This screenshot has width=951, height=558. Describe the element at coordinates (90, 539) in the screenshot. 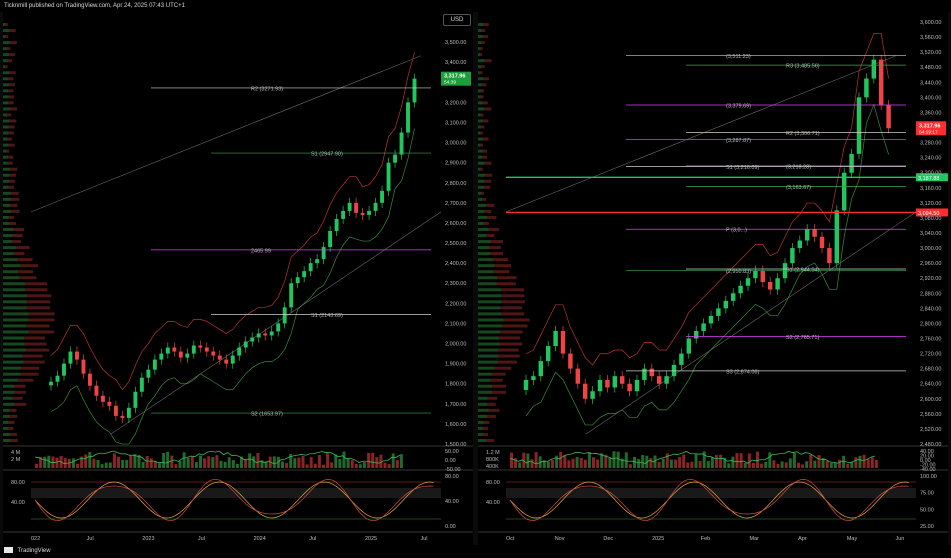

I see `time-axis-tick: Jul` at that location.